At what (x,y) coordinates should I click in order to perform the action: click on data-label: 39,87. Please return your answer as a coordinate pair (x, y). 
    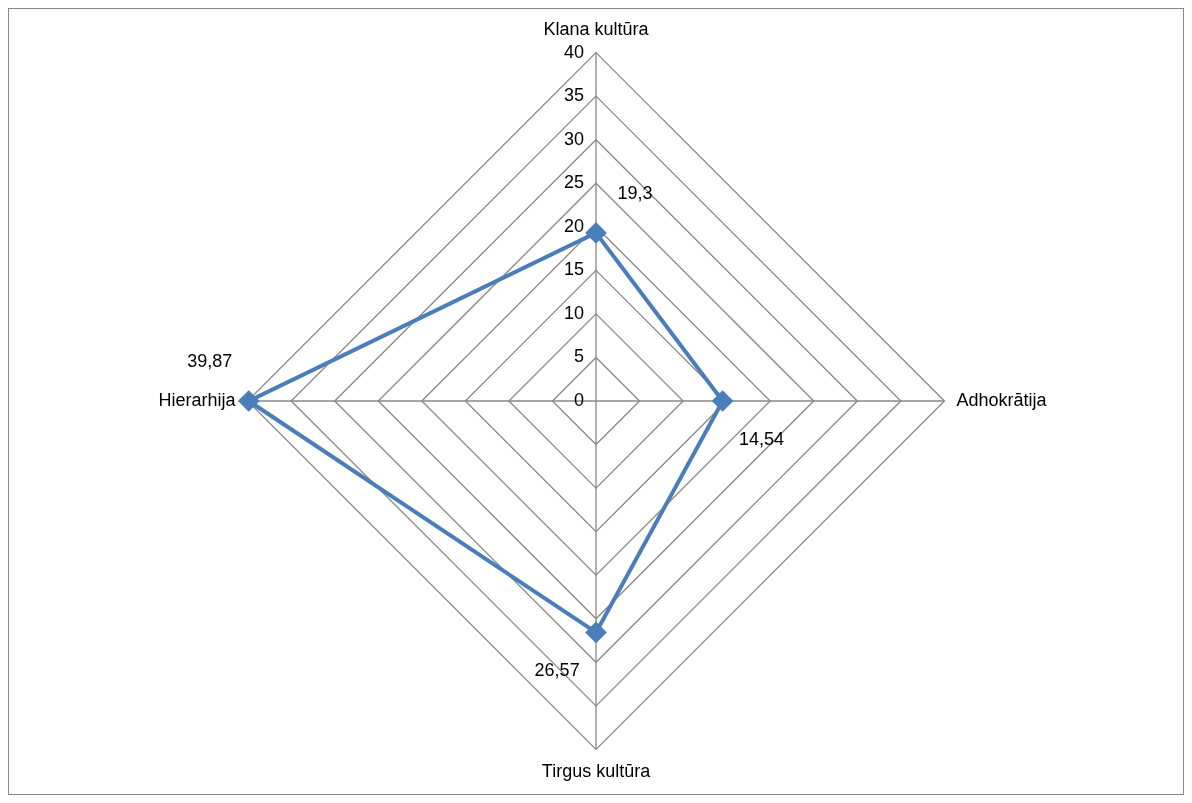
    Looking at the image, I should click on (210, 361).